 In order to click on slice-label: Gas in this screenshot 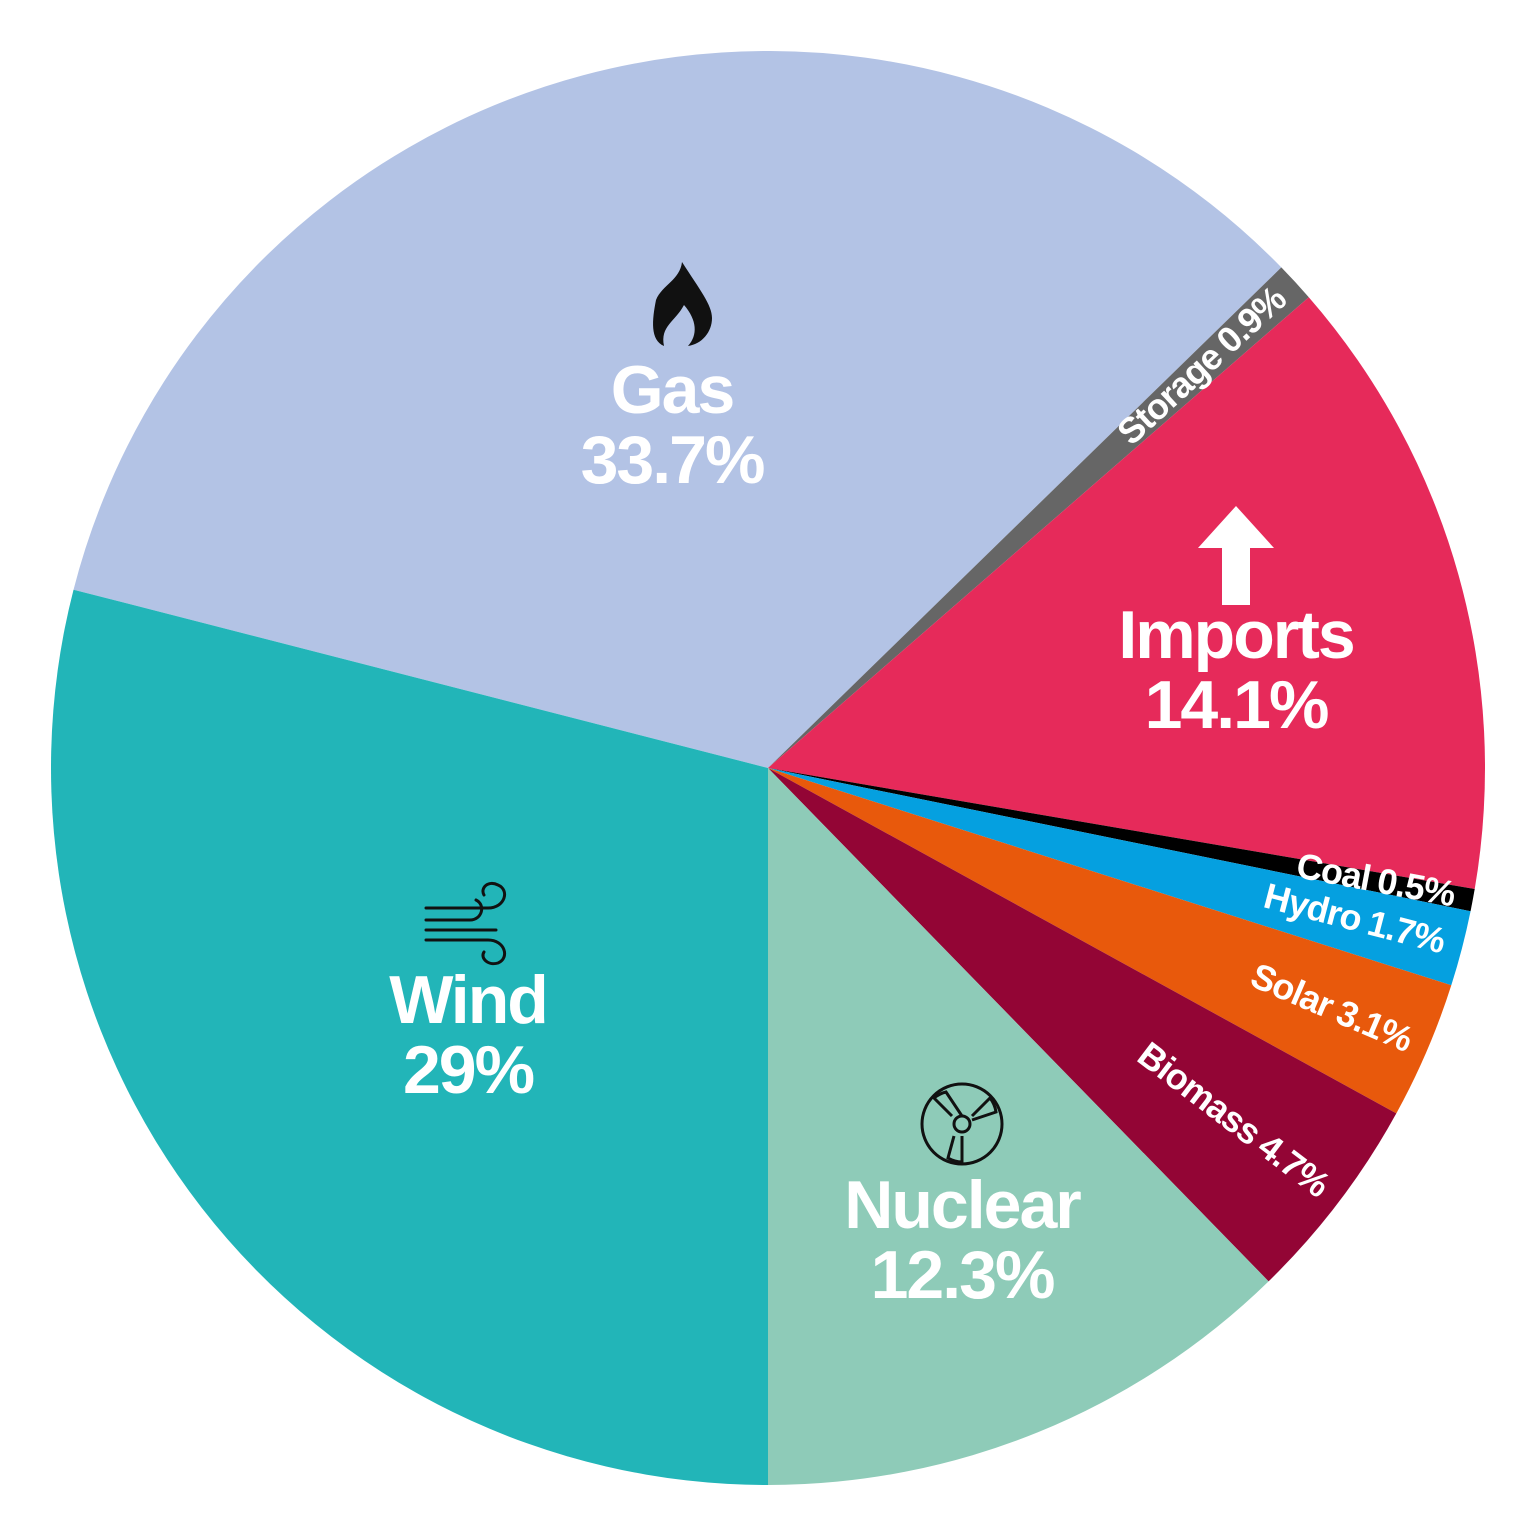, I will do `click(672, 390)`.